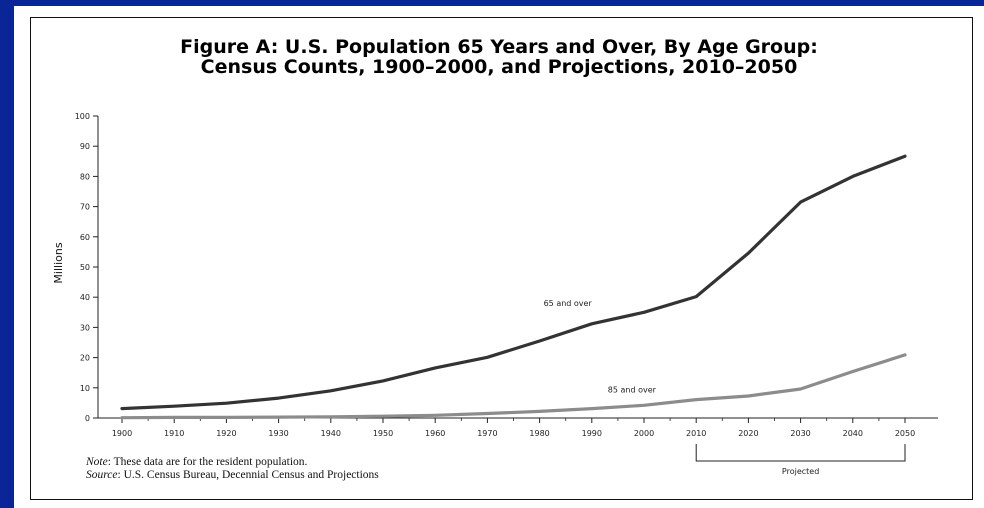  What do you see at coordinates (592, 433) in the screenshot?
I see `x-tick-label: 1990` at bounding box center [592, 433].